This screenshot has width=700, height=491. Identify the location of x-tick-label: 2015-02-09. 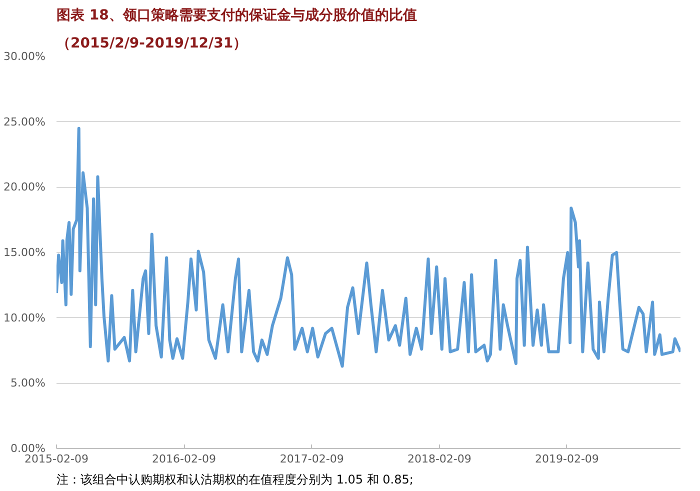
(56, 459).